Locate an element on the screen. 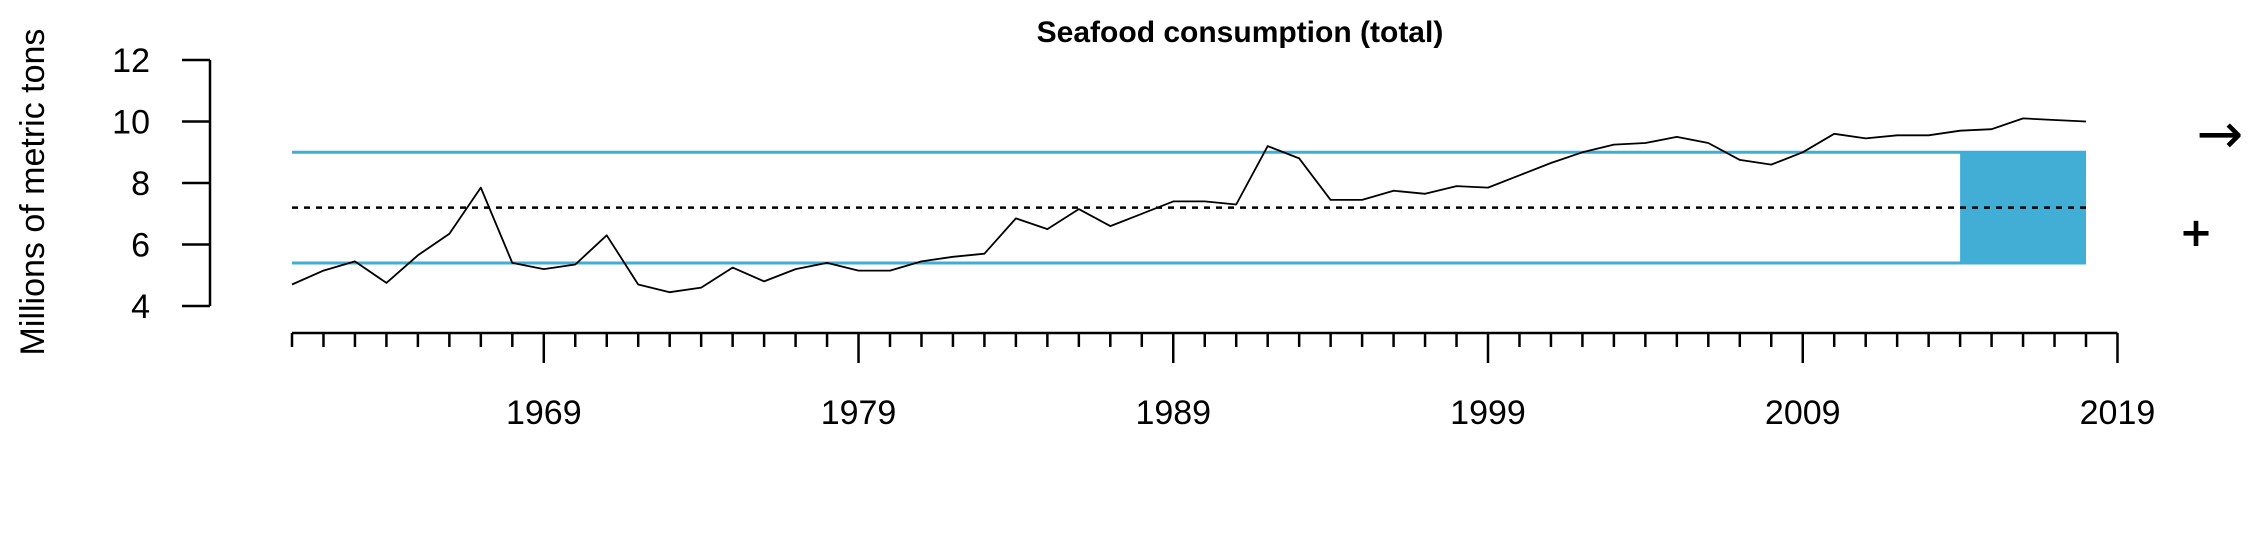 This screenshot has width=2250, height=540. trend-arrow-icon: → is located at coordinates (2220, 134).